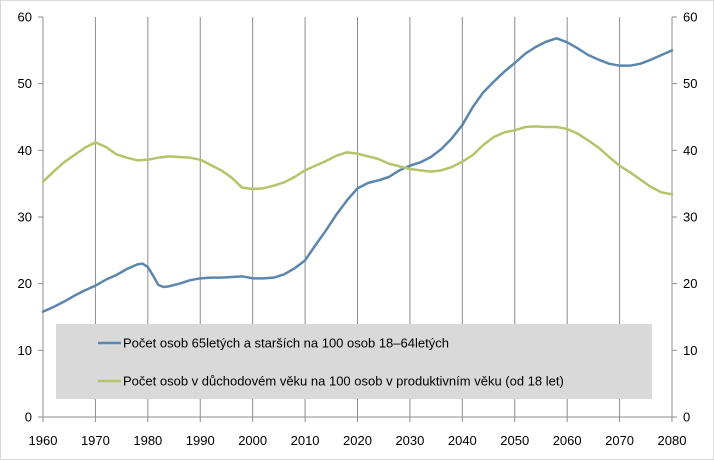 This screenshot has width=714, height=461. I want to click on y-tick-right-label-50: 50, so click(690, 83).